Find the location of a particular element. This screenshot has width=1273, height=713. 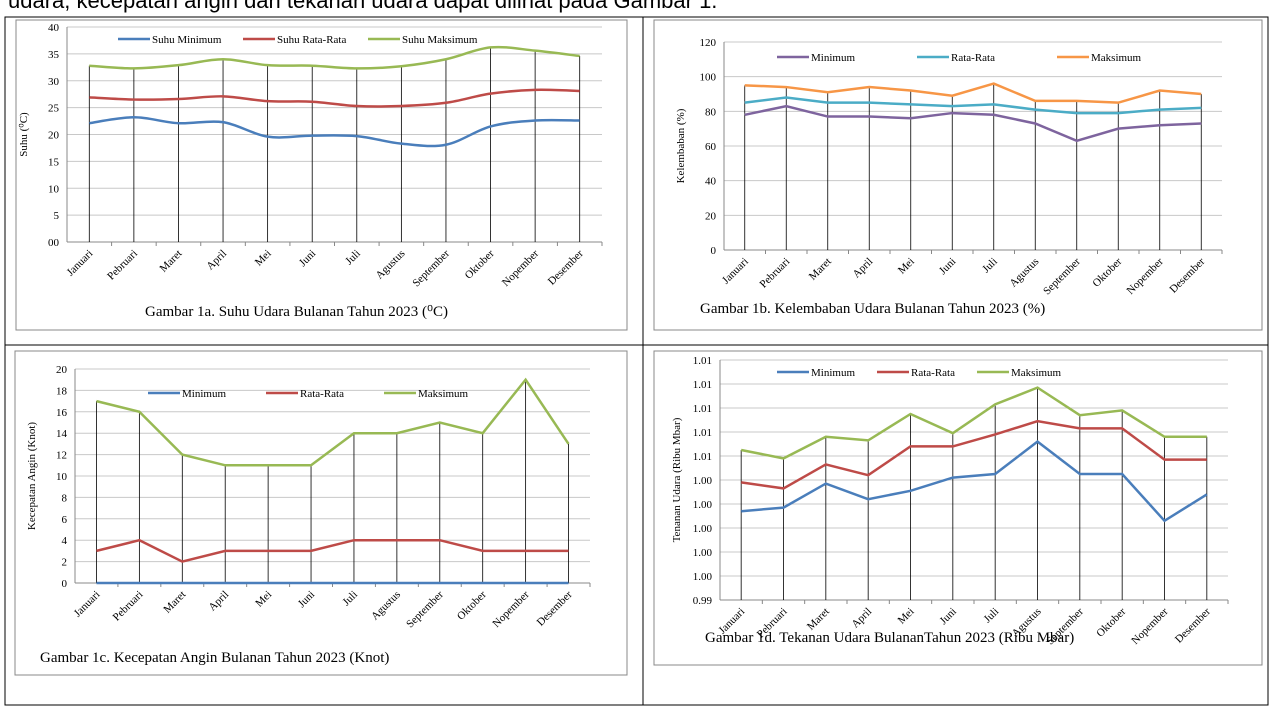

y-tick-label: 30 is located at coordinates (54, 82).